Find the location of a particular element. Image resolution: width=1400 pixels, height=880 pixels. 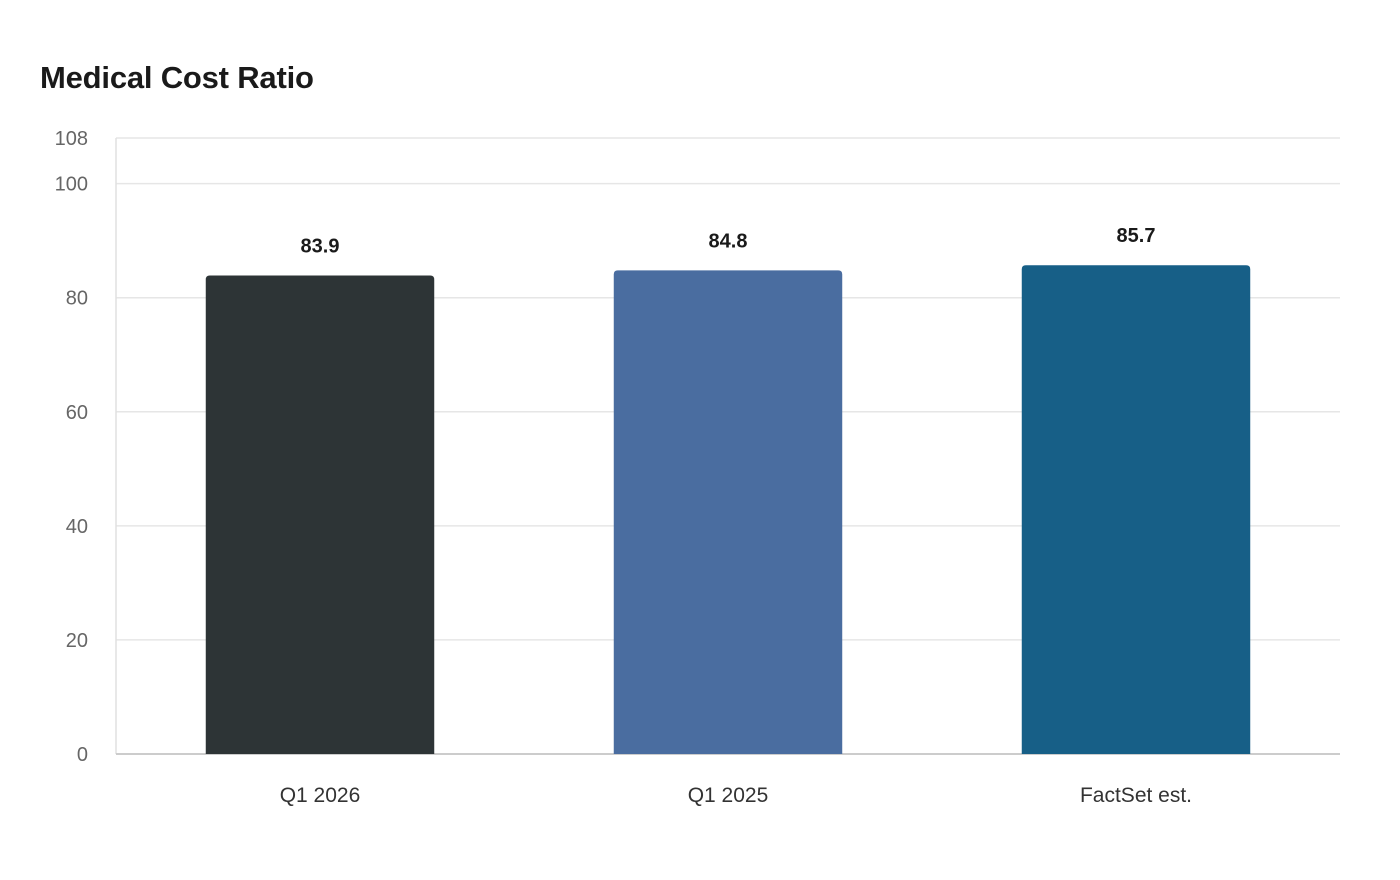

x-tick-label: FactSet est. is located at coordinates (1136, 795).